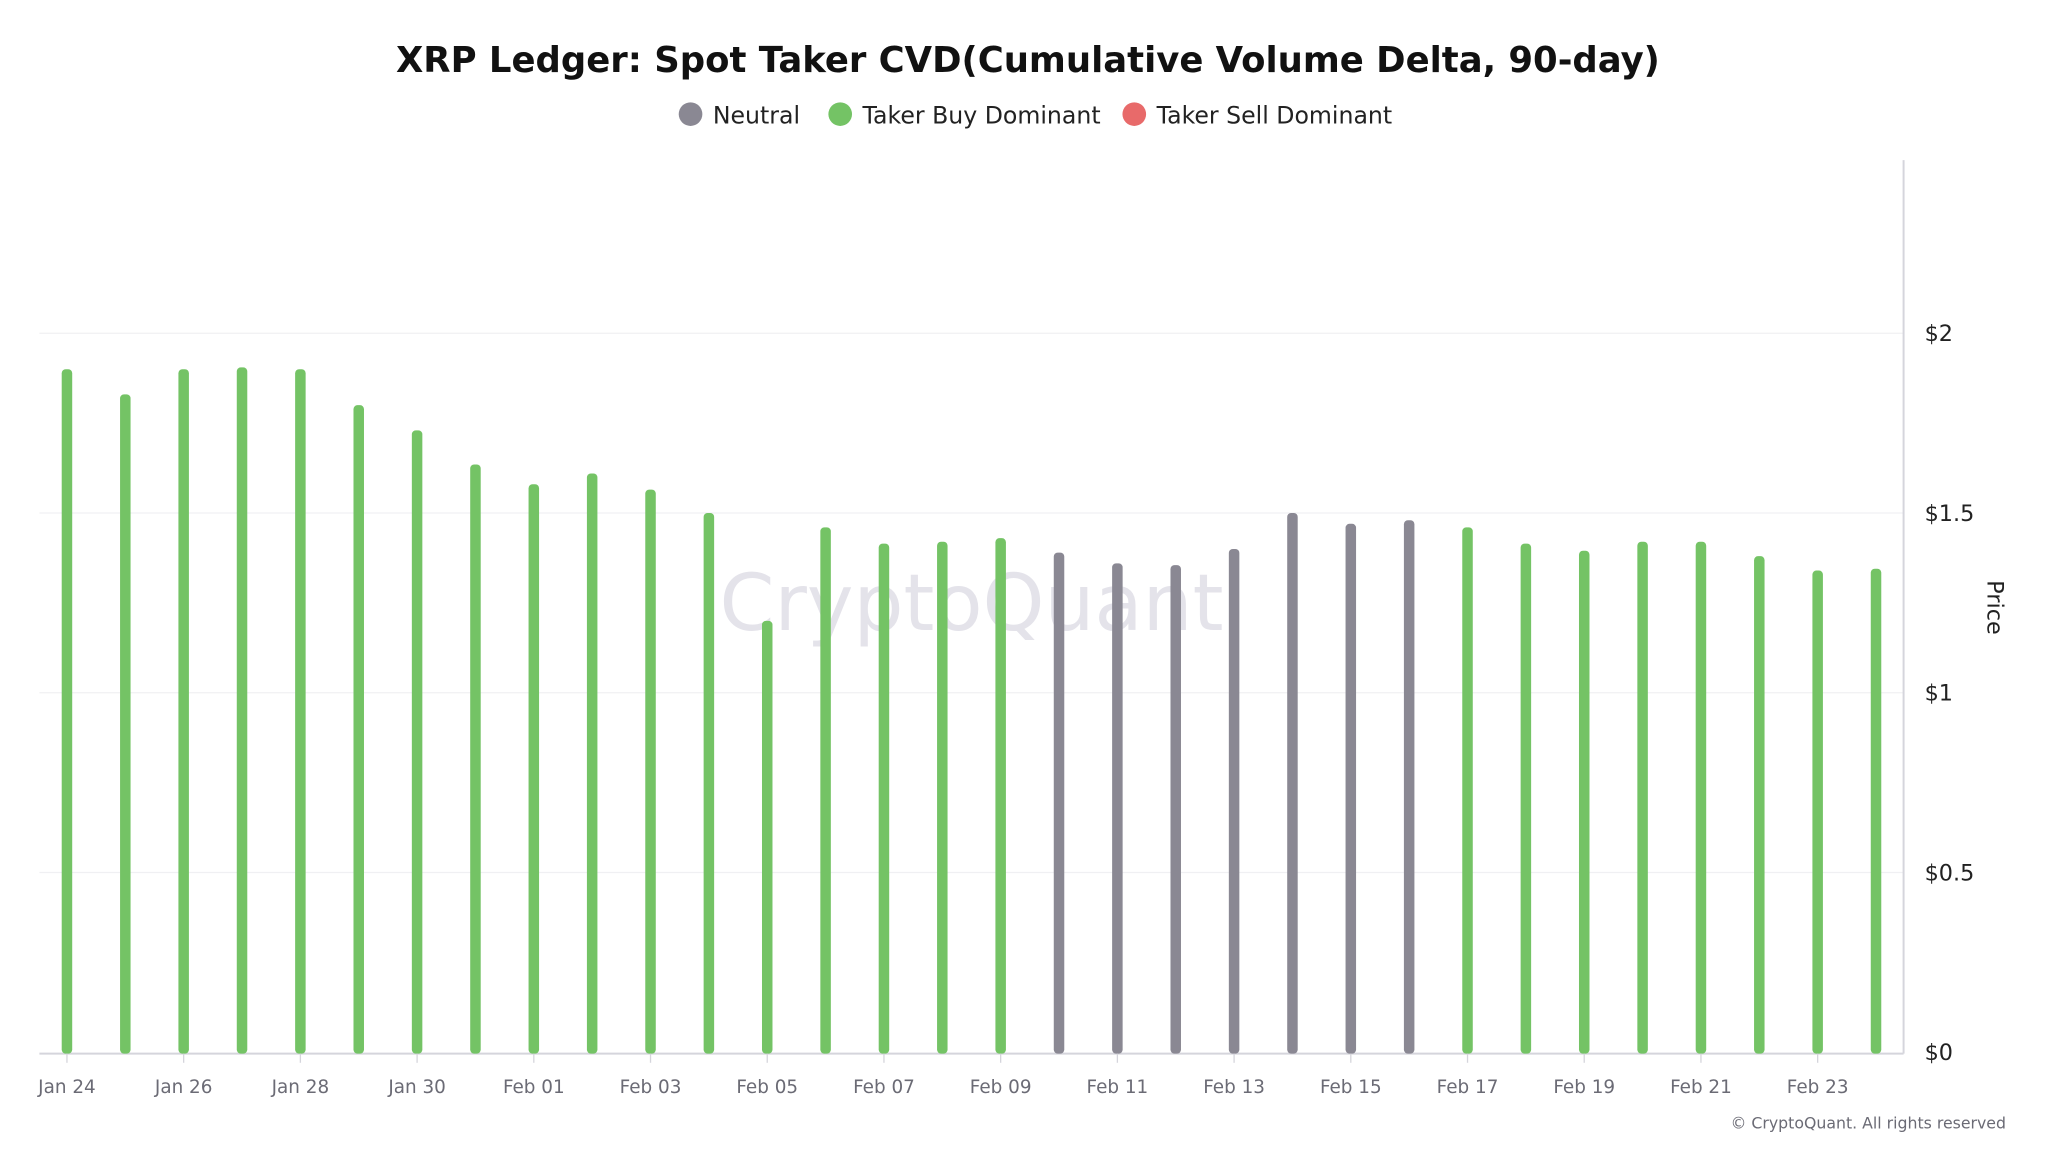  What do you see at coordinates (1001, 1087) in the screenshot?
I see `x-tick-label: Feb 09` at bounding box center [1001, 1087].